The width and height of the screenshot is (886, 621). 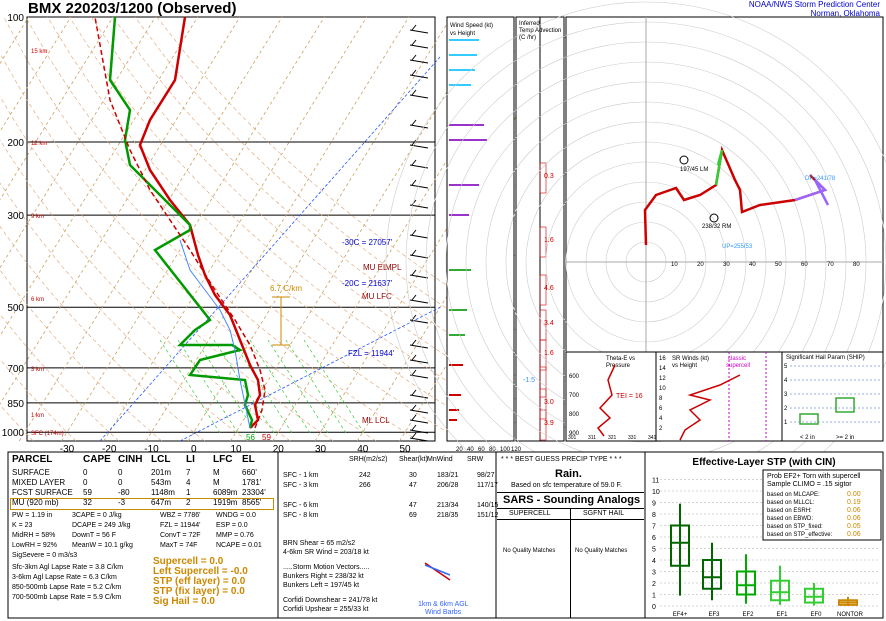 I want to click on theta-tick: 301, so click(x=572, y=438).